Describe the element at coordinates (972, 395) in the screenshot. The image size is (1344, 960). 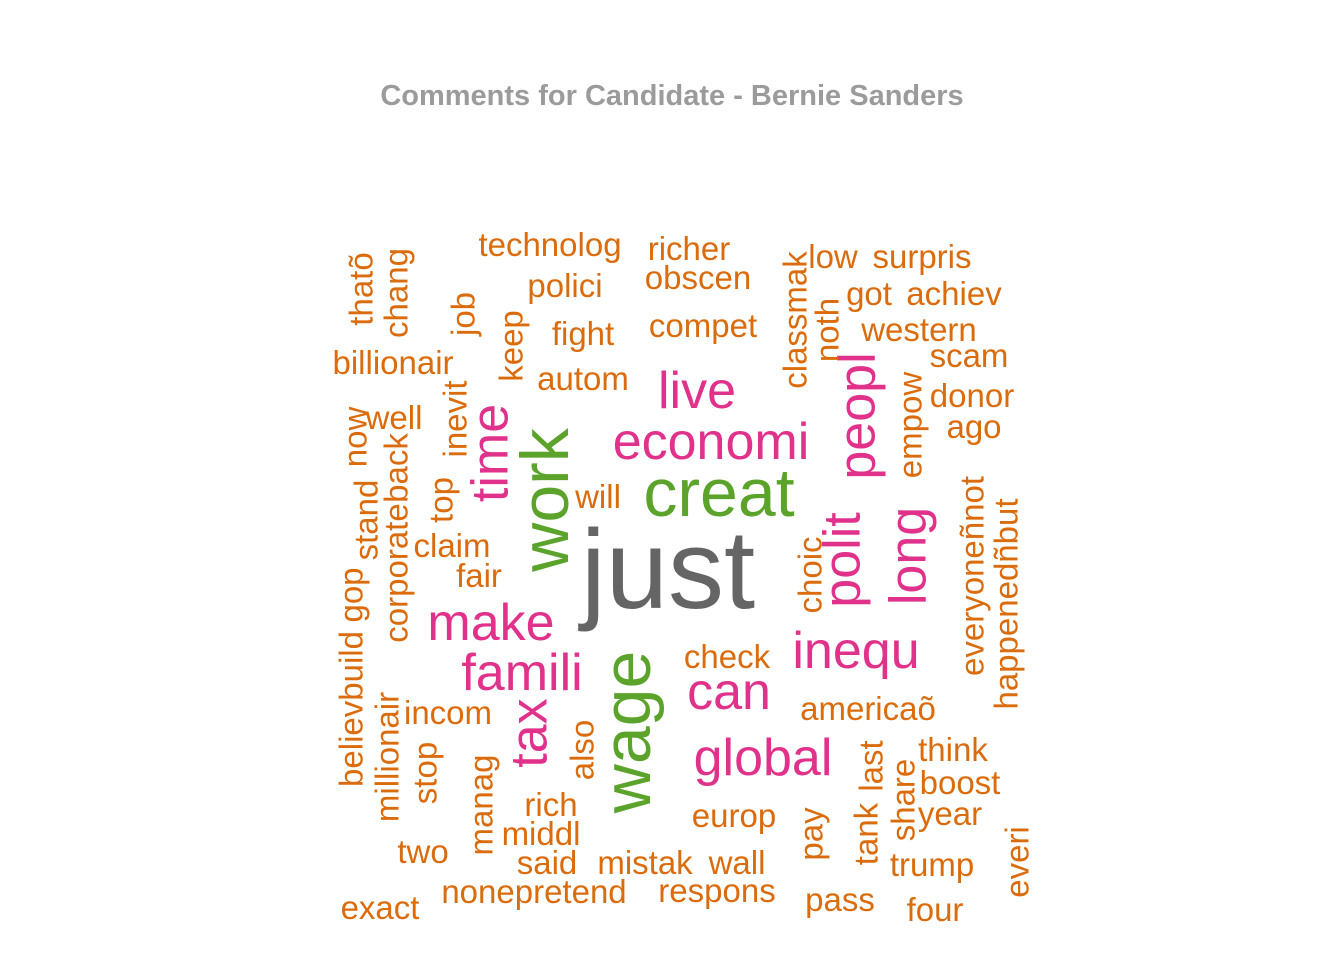
I see `word-29: donor` at that location.